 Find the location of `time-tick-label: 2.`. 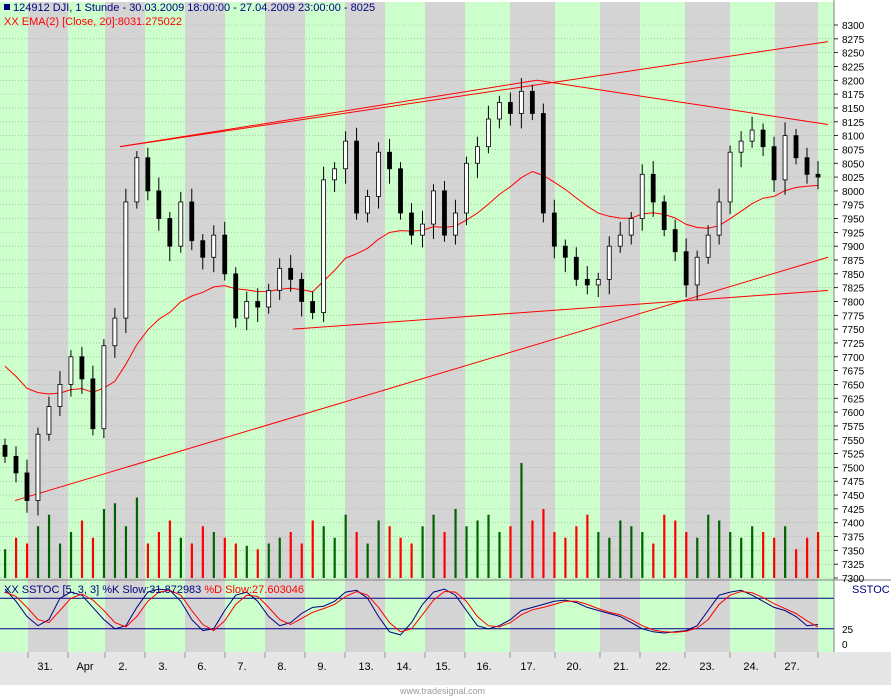

time-tick-label: 2. is located at coordinates (122, 667).